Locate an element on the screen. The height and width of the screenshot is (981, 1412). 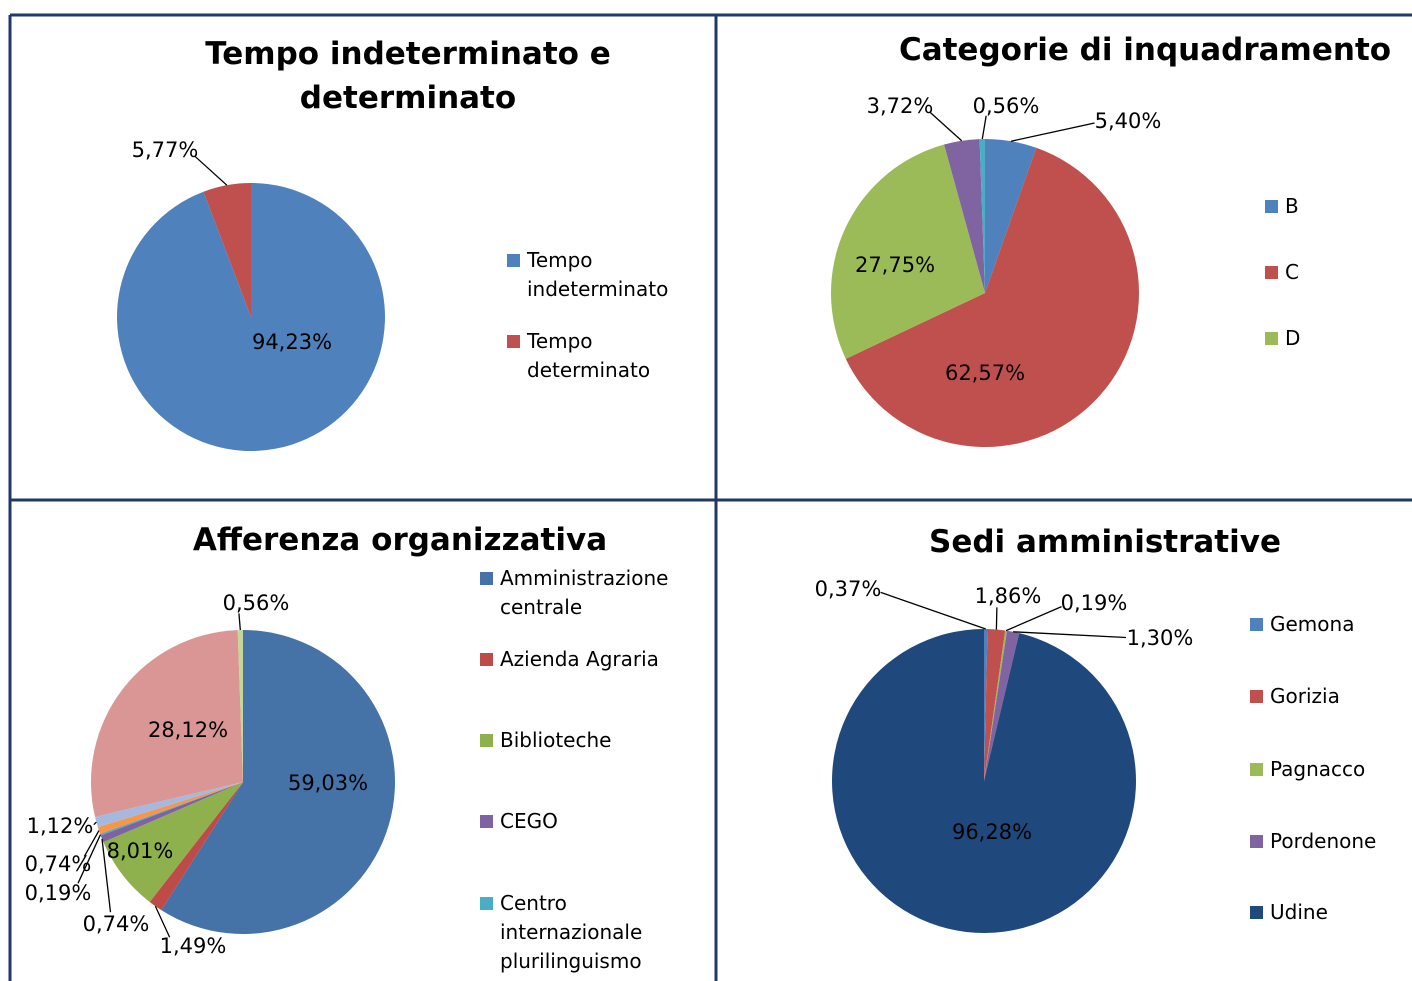
chart-title: Categorie di inquadramento is located at coordinates (1145, 50).